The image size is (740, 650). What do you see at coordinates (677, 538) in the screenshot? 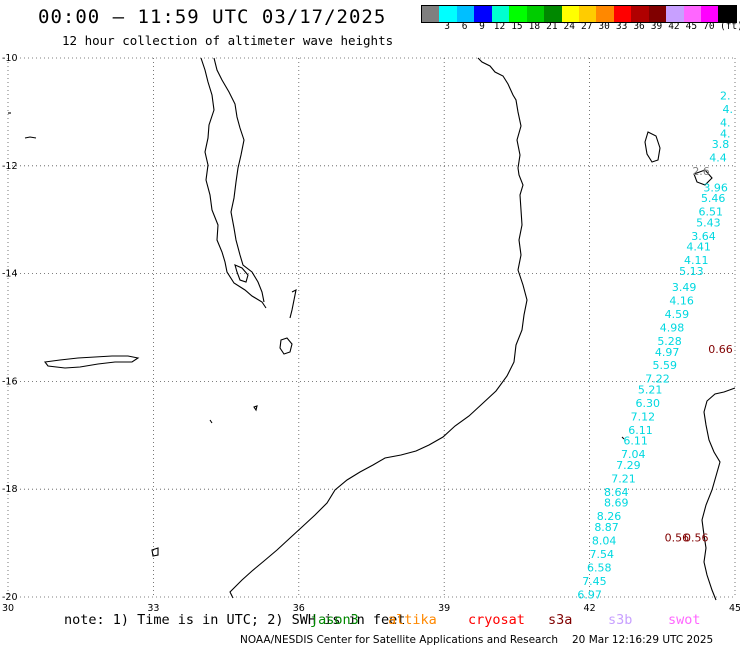
I see `wave-height-label: 0.56` at bounding box center [677, 538].